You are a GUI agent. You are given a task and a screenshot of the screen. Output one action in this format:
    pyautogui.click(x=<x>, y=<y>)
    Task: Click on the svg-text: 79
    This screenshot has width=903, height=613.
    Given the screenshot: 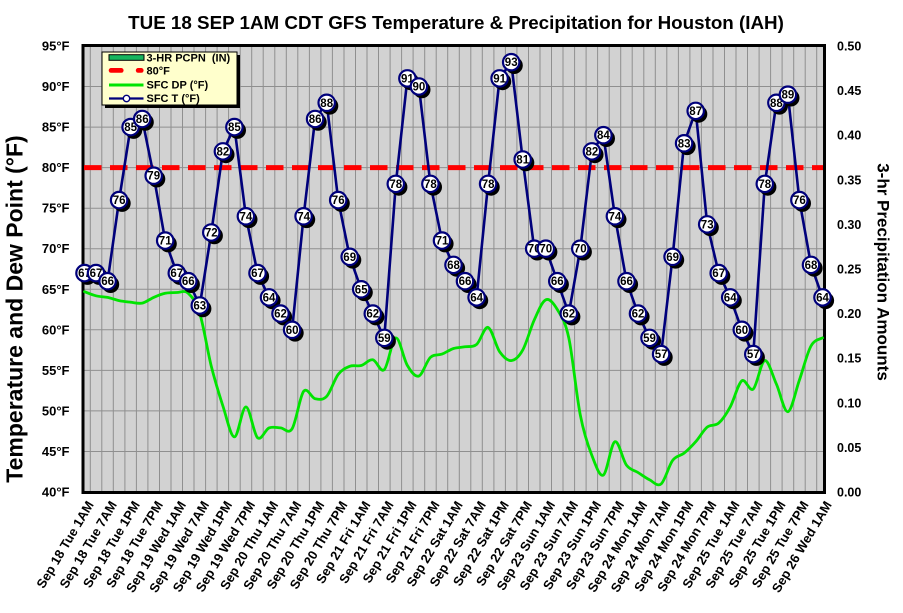 What is the action you would take?
    pyautogui.click(x=153, y=177)
    